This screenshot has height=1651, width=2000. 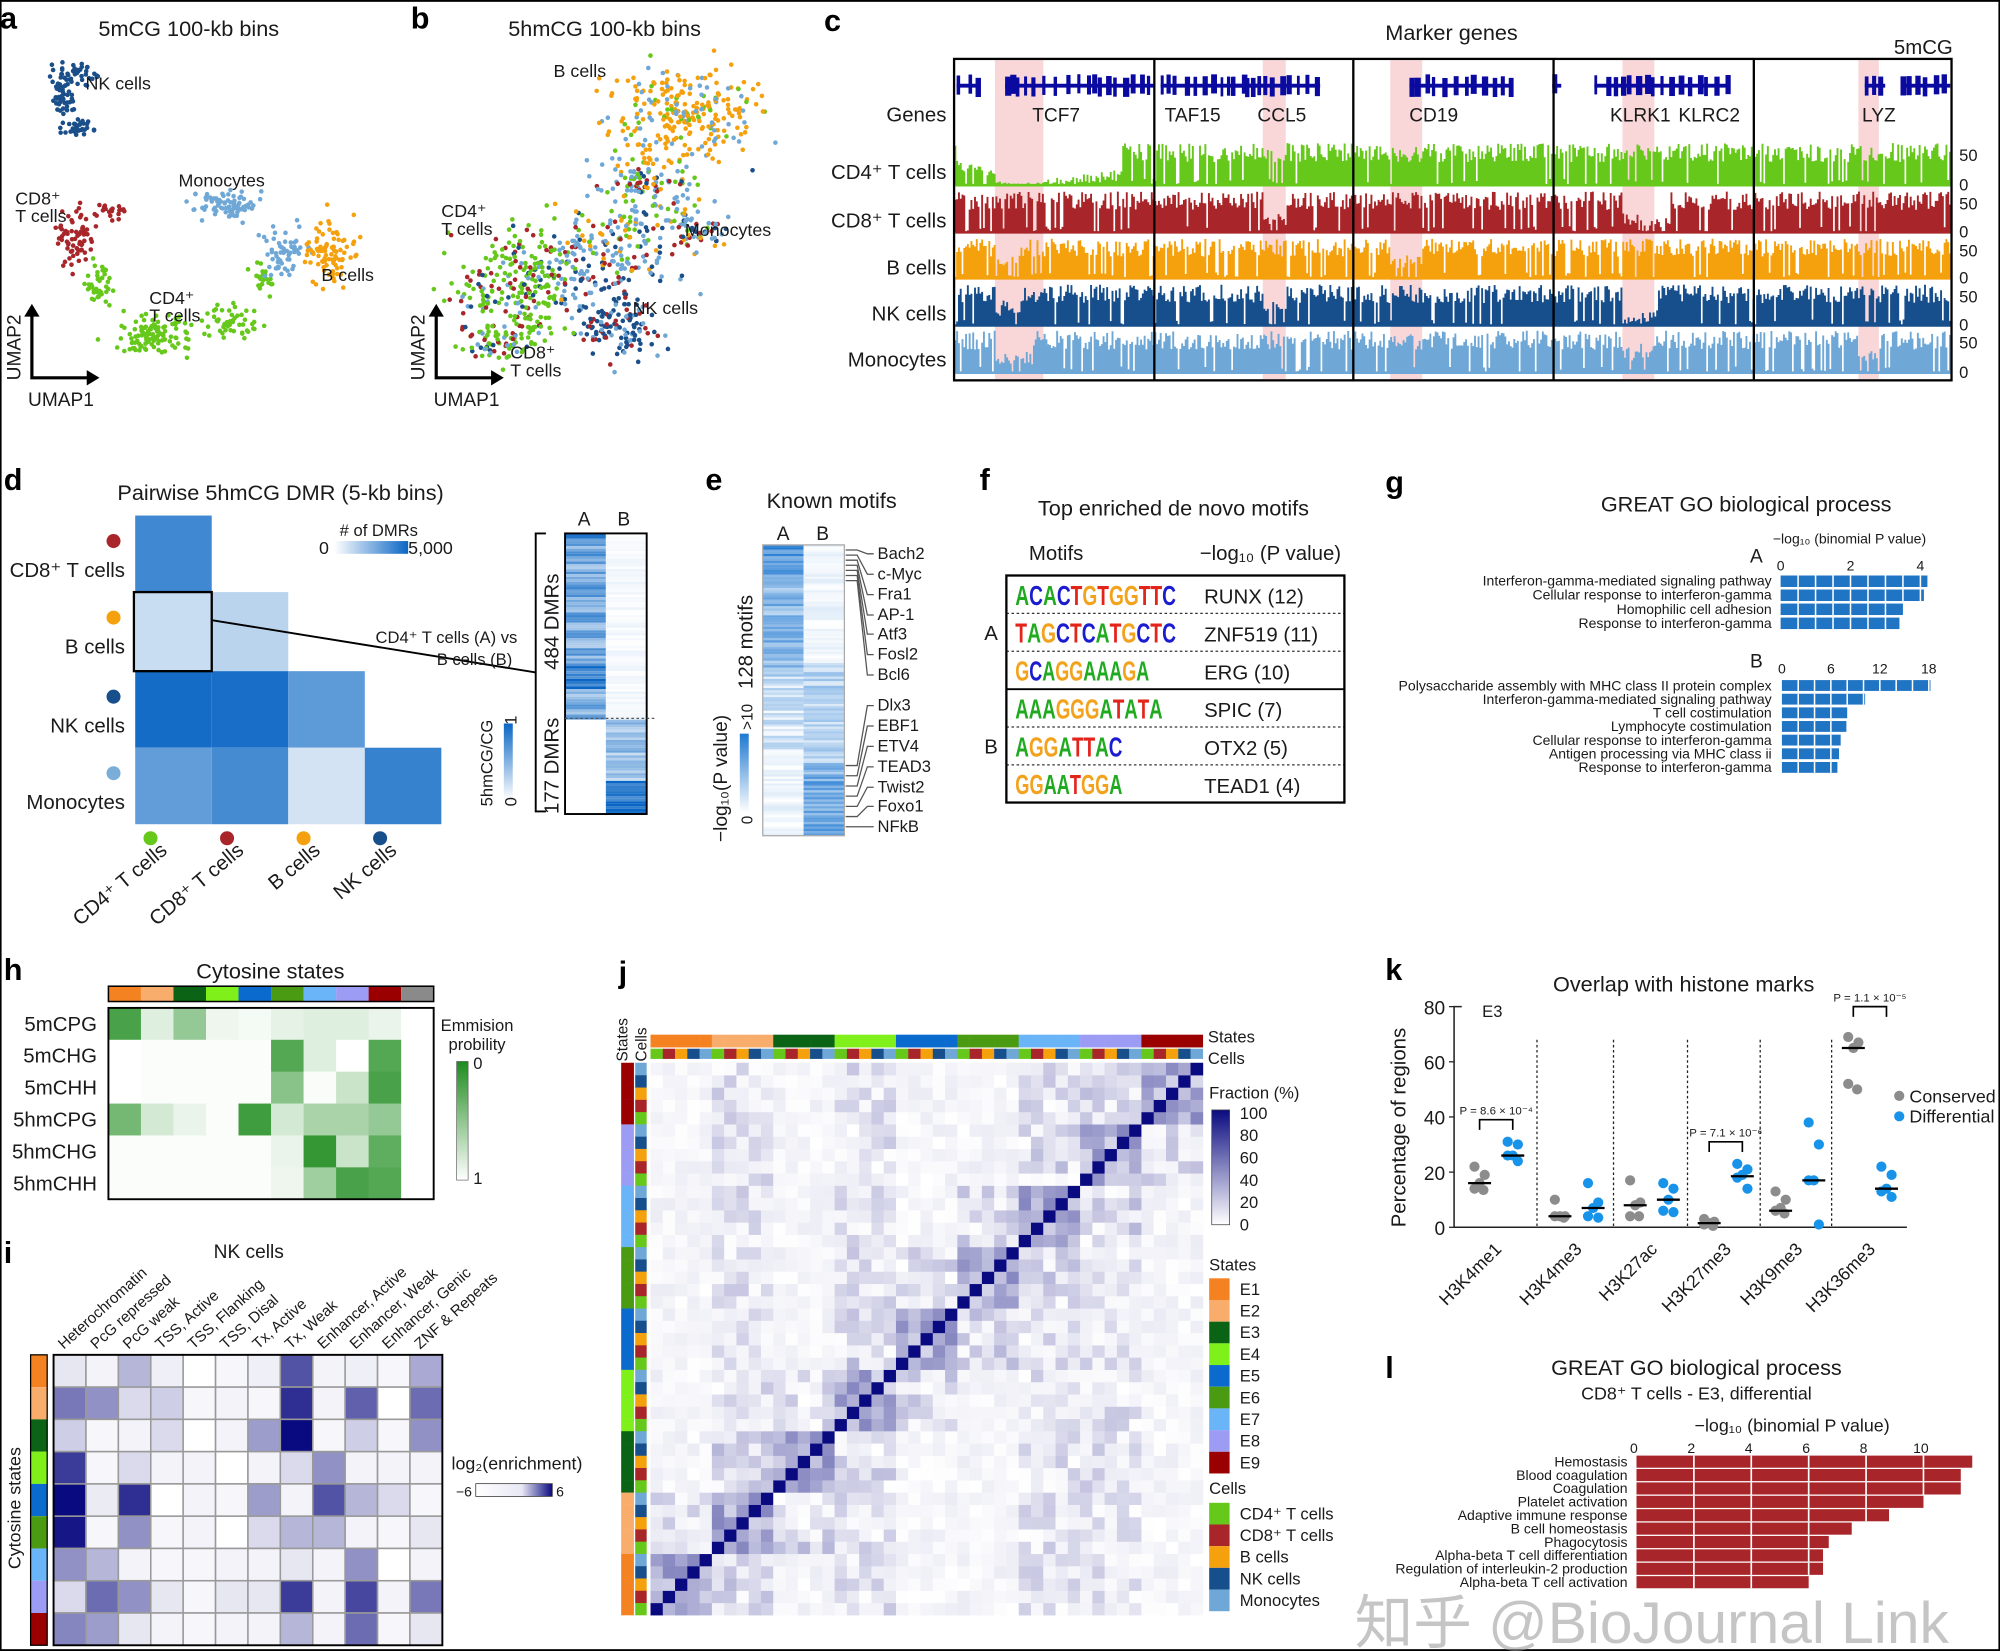 I want to click on motif-base: T, so click(x=1116, y=633).